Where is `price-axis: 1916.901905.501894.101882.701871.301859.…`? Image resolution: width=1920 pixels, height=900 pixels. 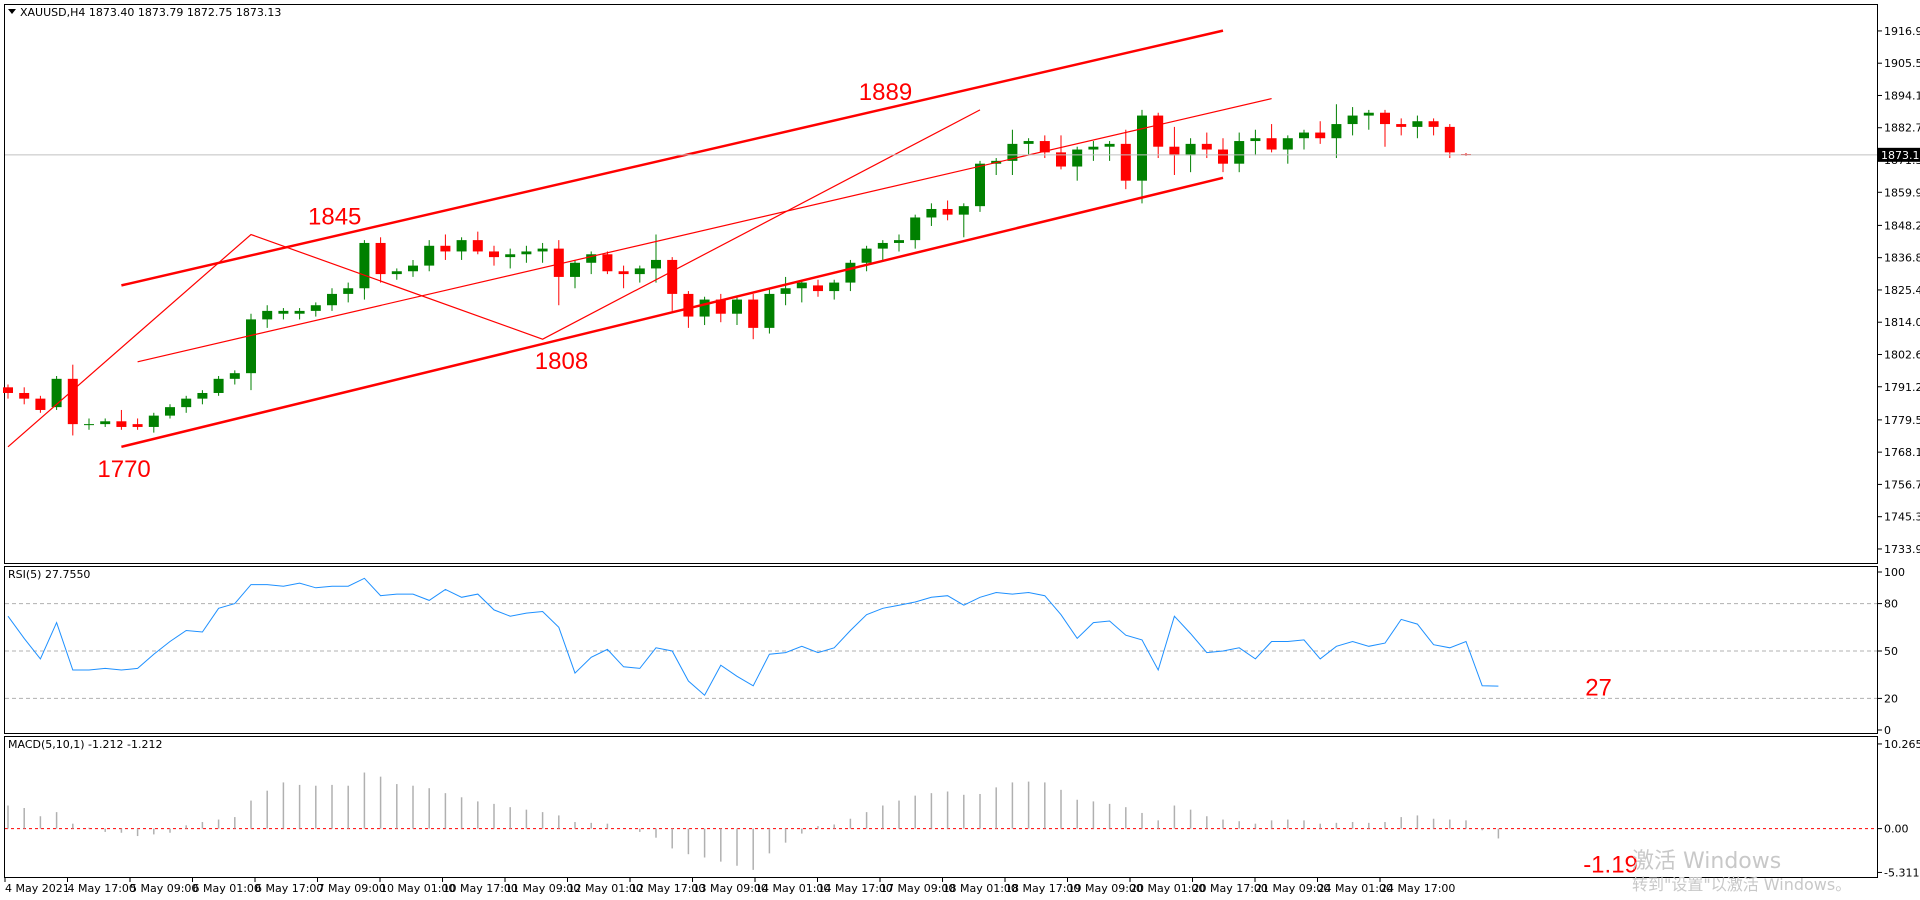 price-axis: 1916.901905.501894.101882.701871.301859.… is located at coordinates (1898, 290).